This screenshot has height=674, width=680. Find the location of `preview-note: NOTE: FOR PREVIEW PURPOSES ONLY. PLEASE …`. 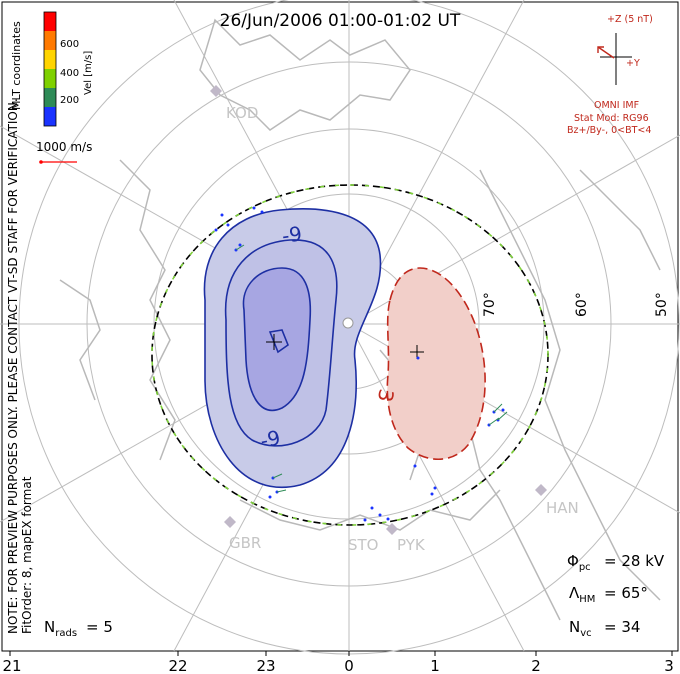

preview-note: NOTE: FOR PREVIEW PURPOSES ONLY. PLEASE … is located at coordinates (13, 366).